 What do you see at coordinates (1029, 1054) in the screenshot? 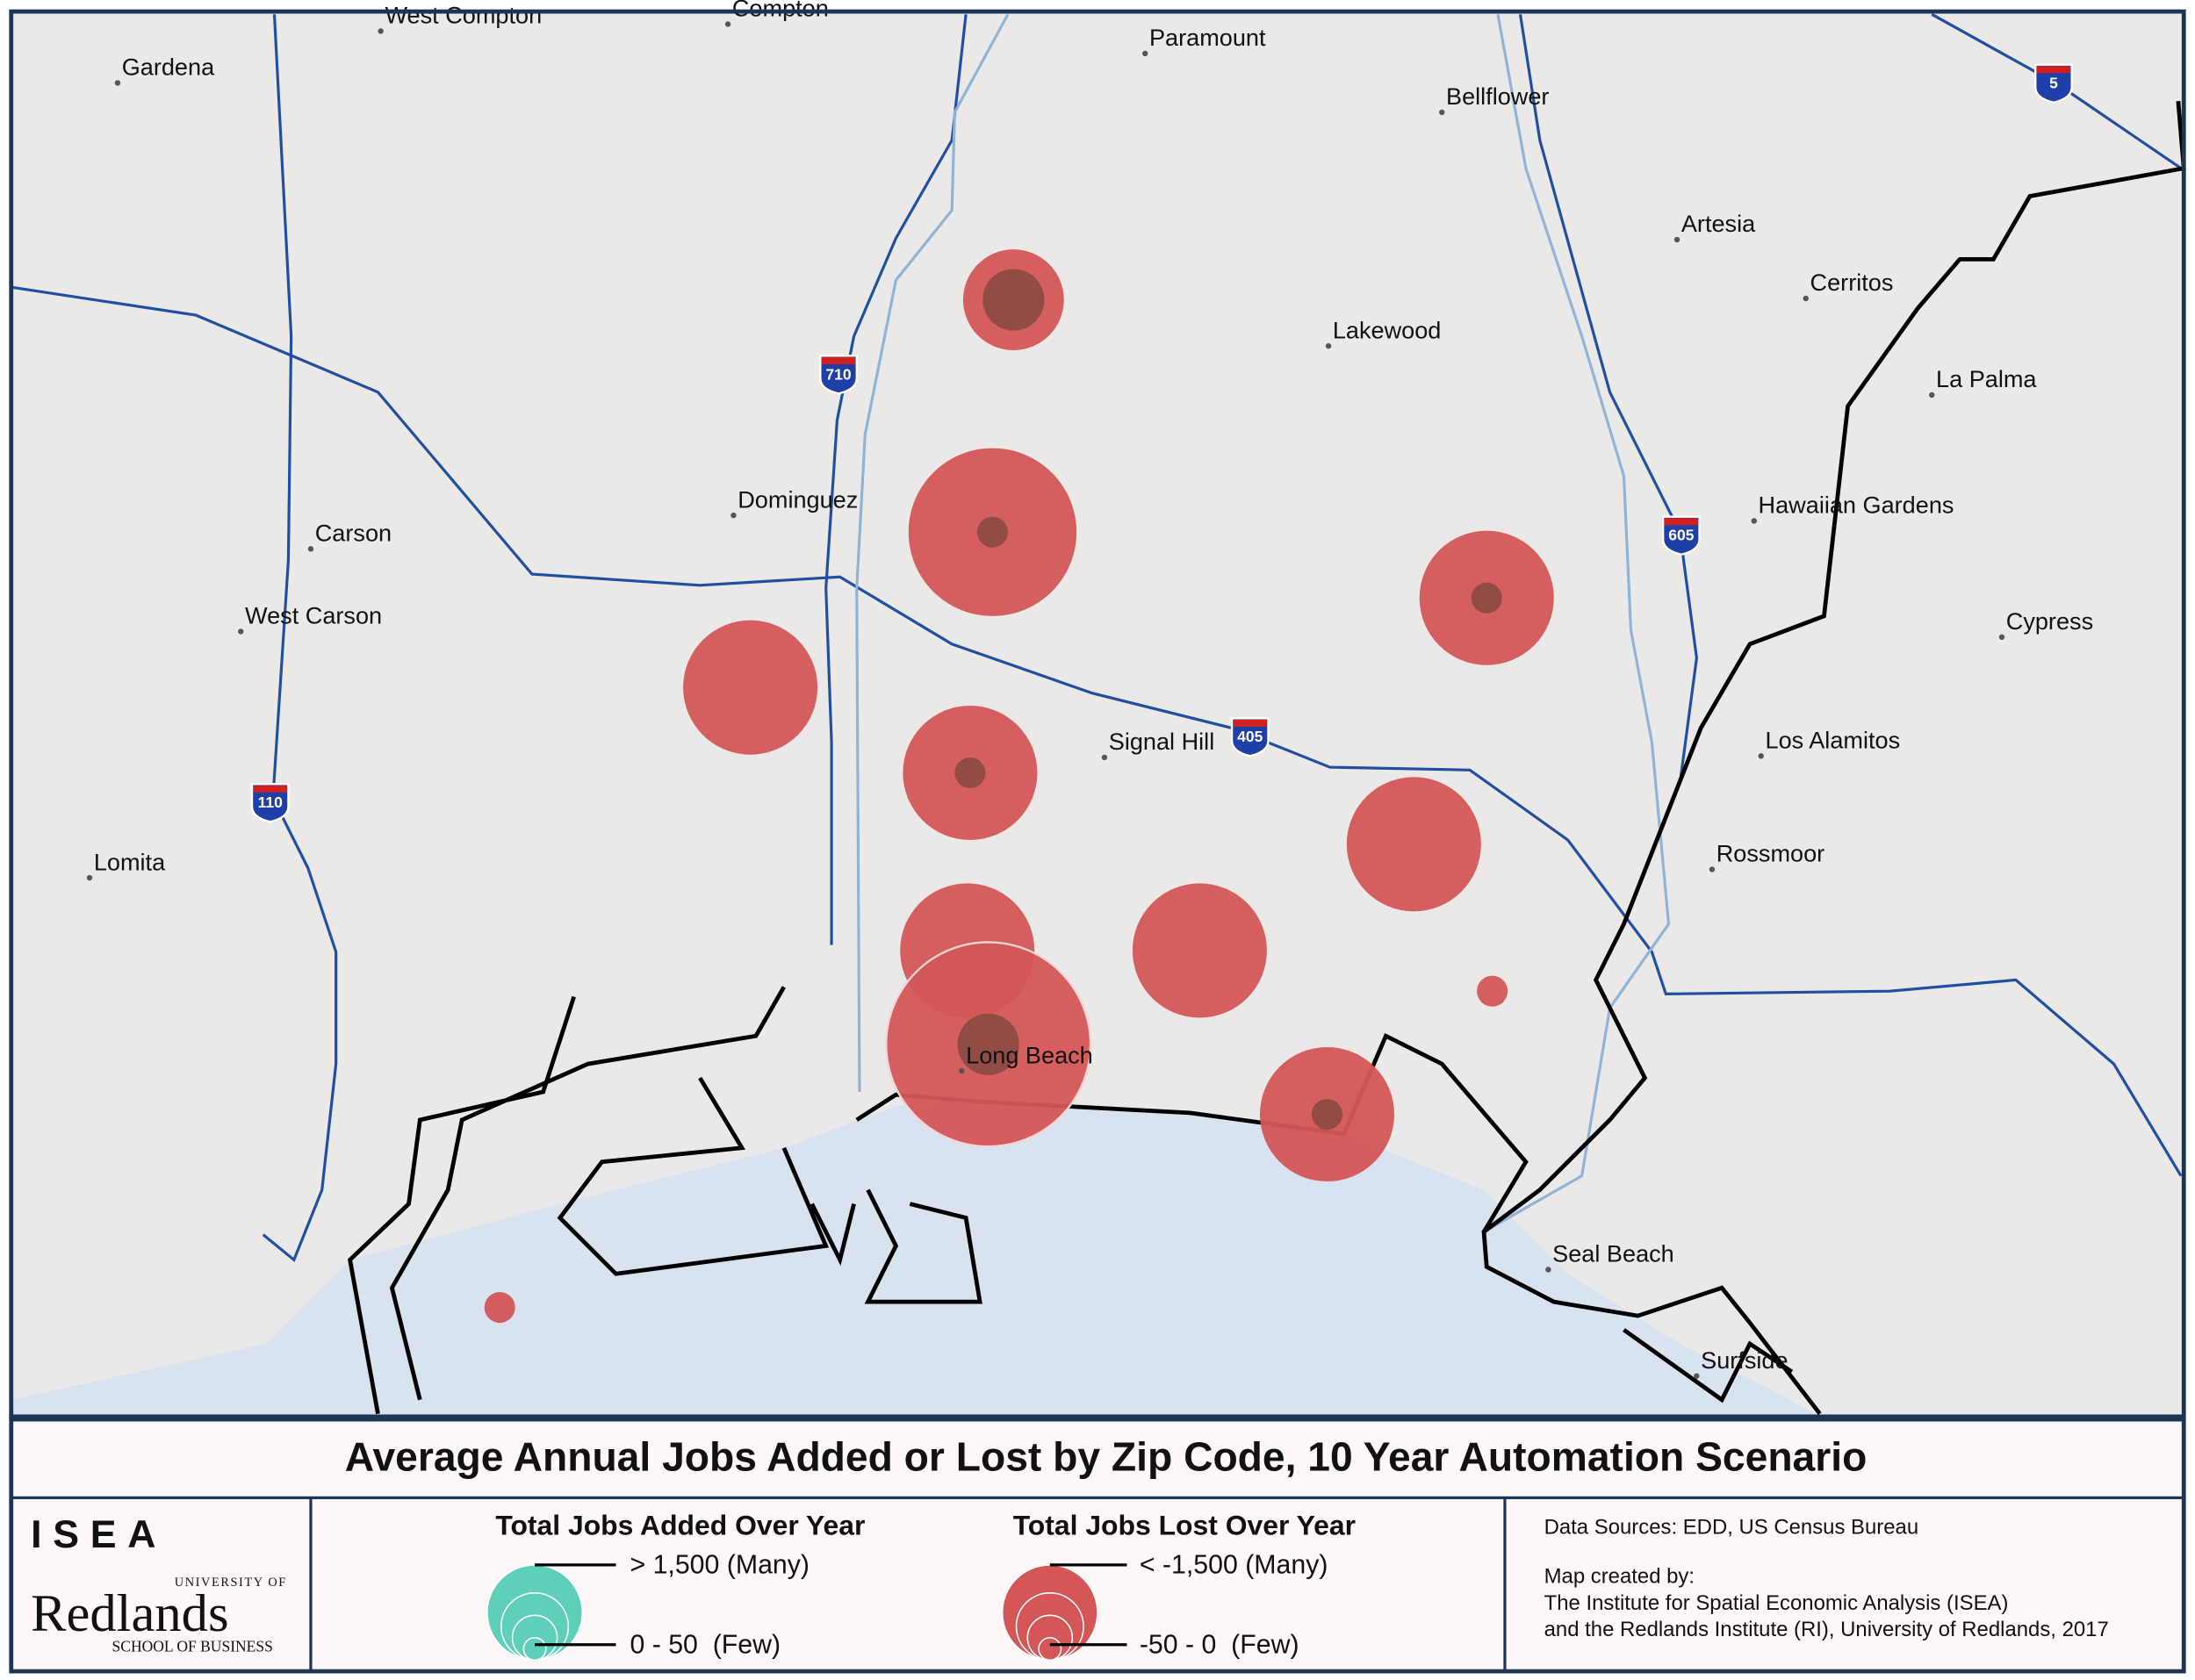
I see `place-label: Long Beach` at bounding box center [1029, 1054].